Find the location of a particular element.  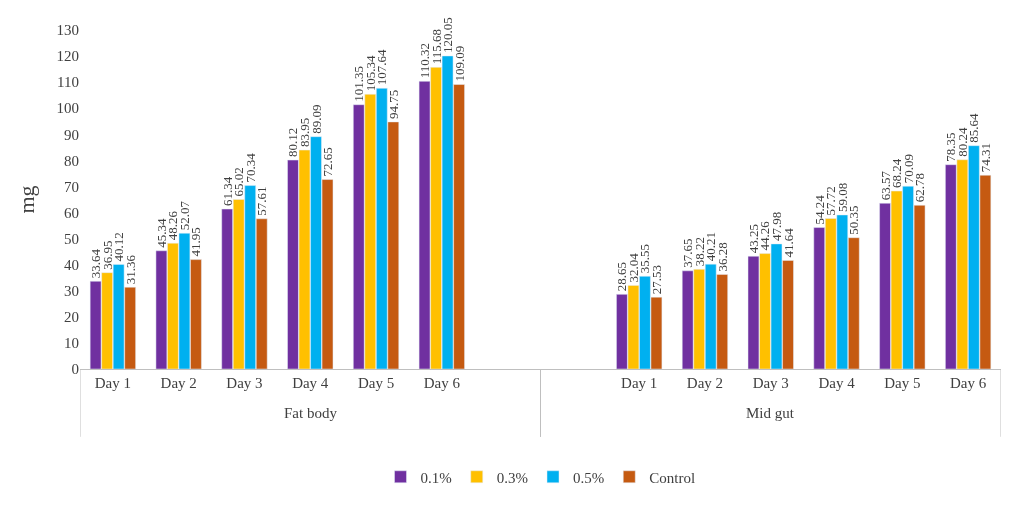

y-tick-label: 80 is located at coordinates (71, 160).